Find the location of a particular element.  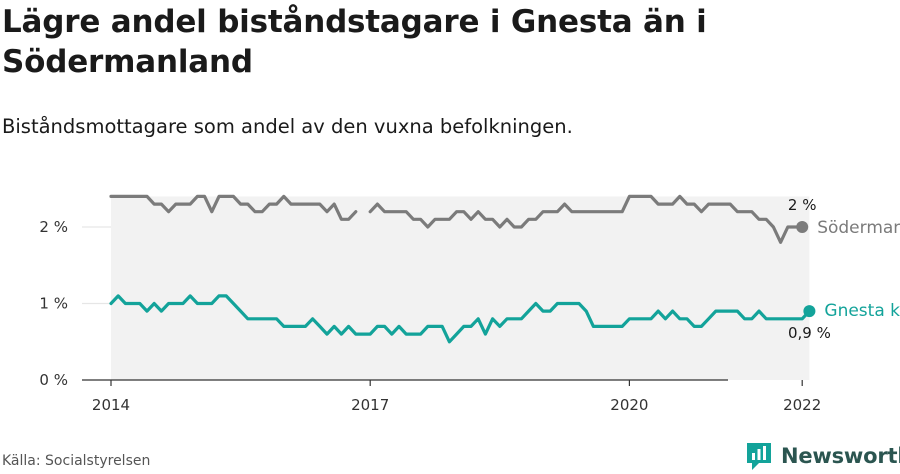

y-tick-label: 0 % is located at coordinates (53, 380).